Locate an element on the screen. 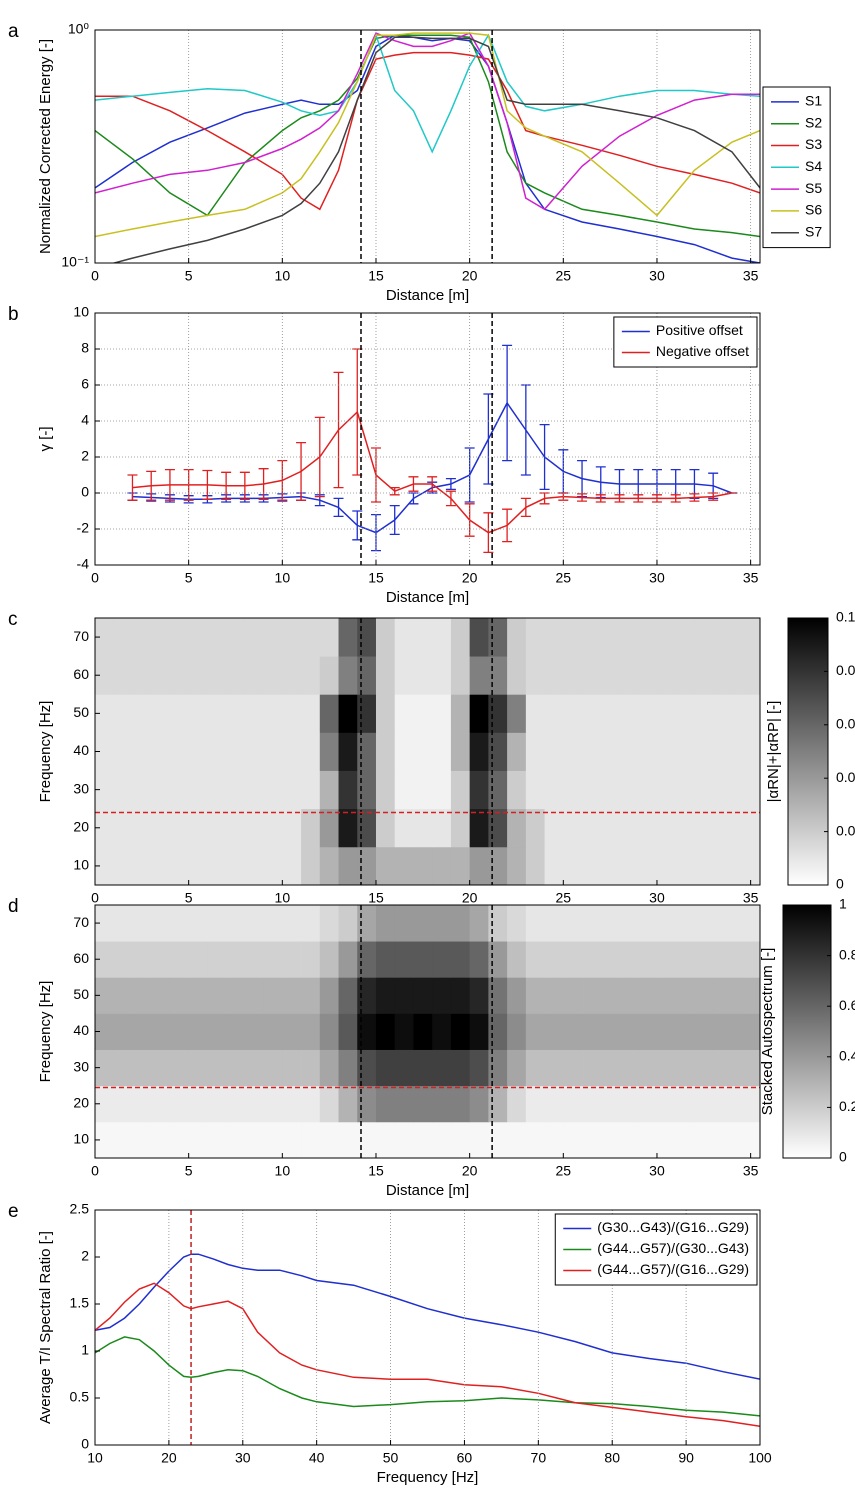 The image size is (855, 1493). x-tick-label: 60 is located at coordinates (465, 1458).